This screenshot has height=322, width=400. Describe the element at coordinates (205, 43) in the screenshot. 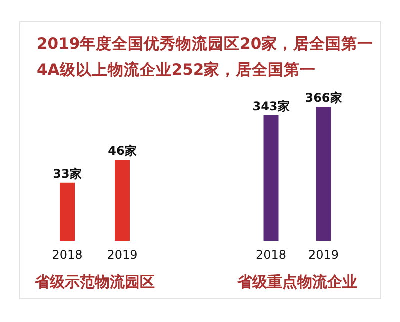

I see `text: 2019年度全国优秀物流园区20家，居全国第一` at that location.